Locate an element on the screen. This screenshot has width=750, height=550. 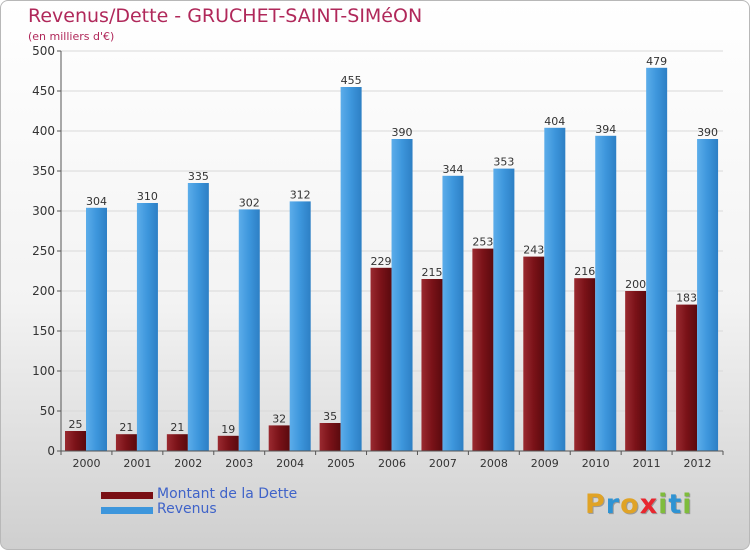
legend-label-revenus: Revenus is located at coordinates (187, 509).